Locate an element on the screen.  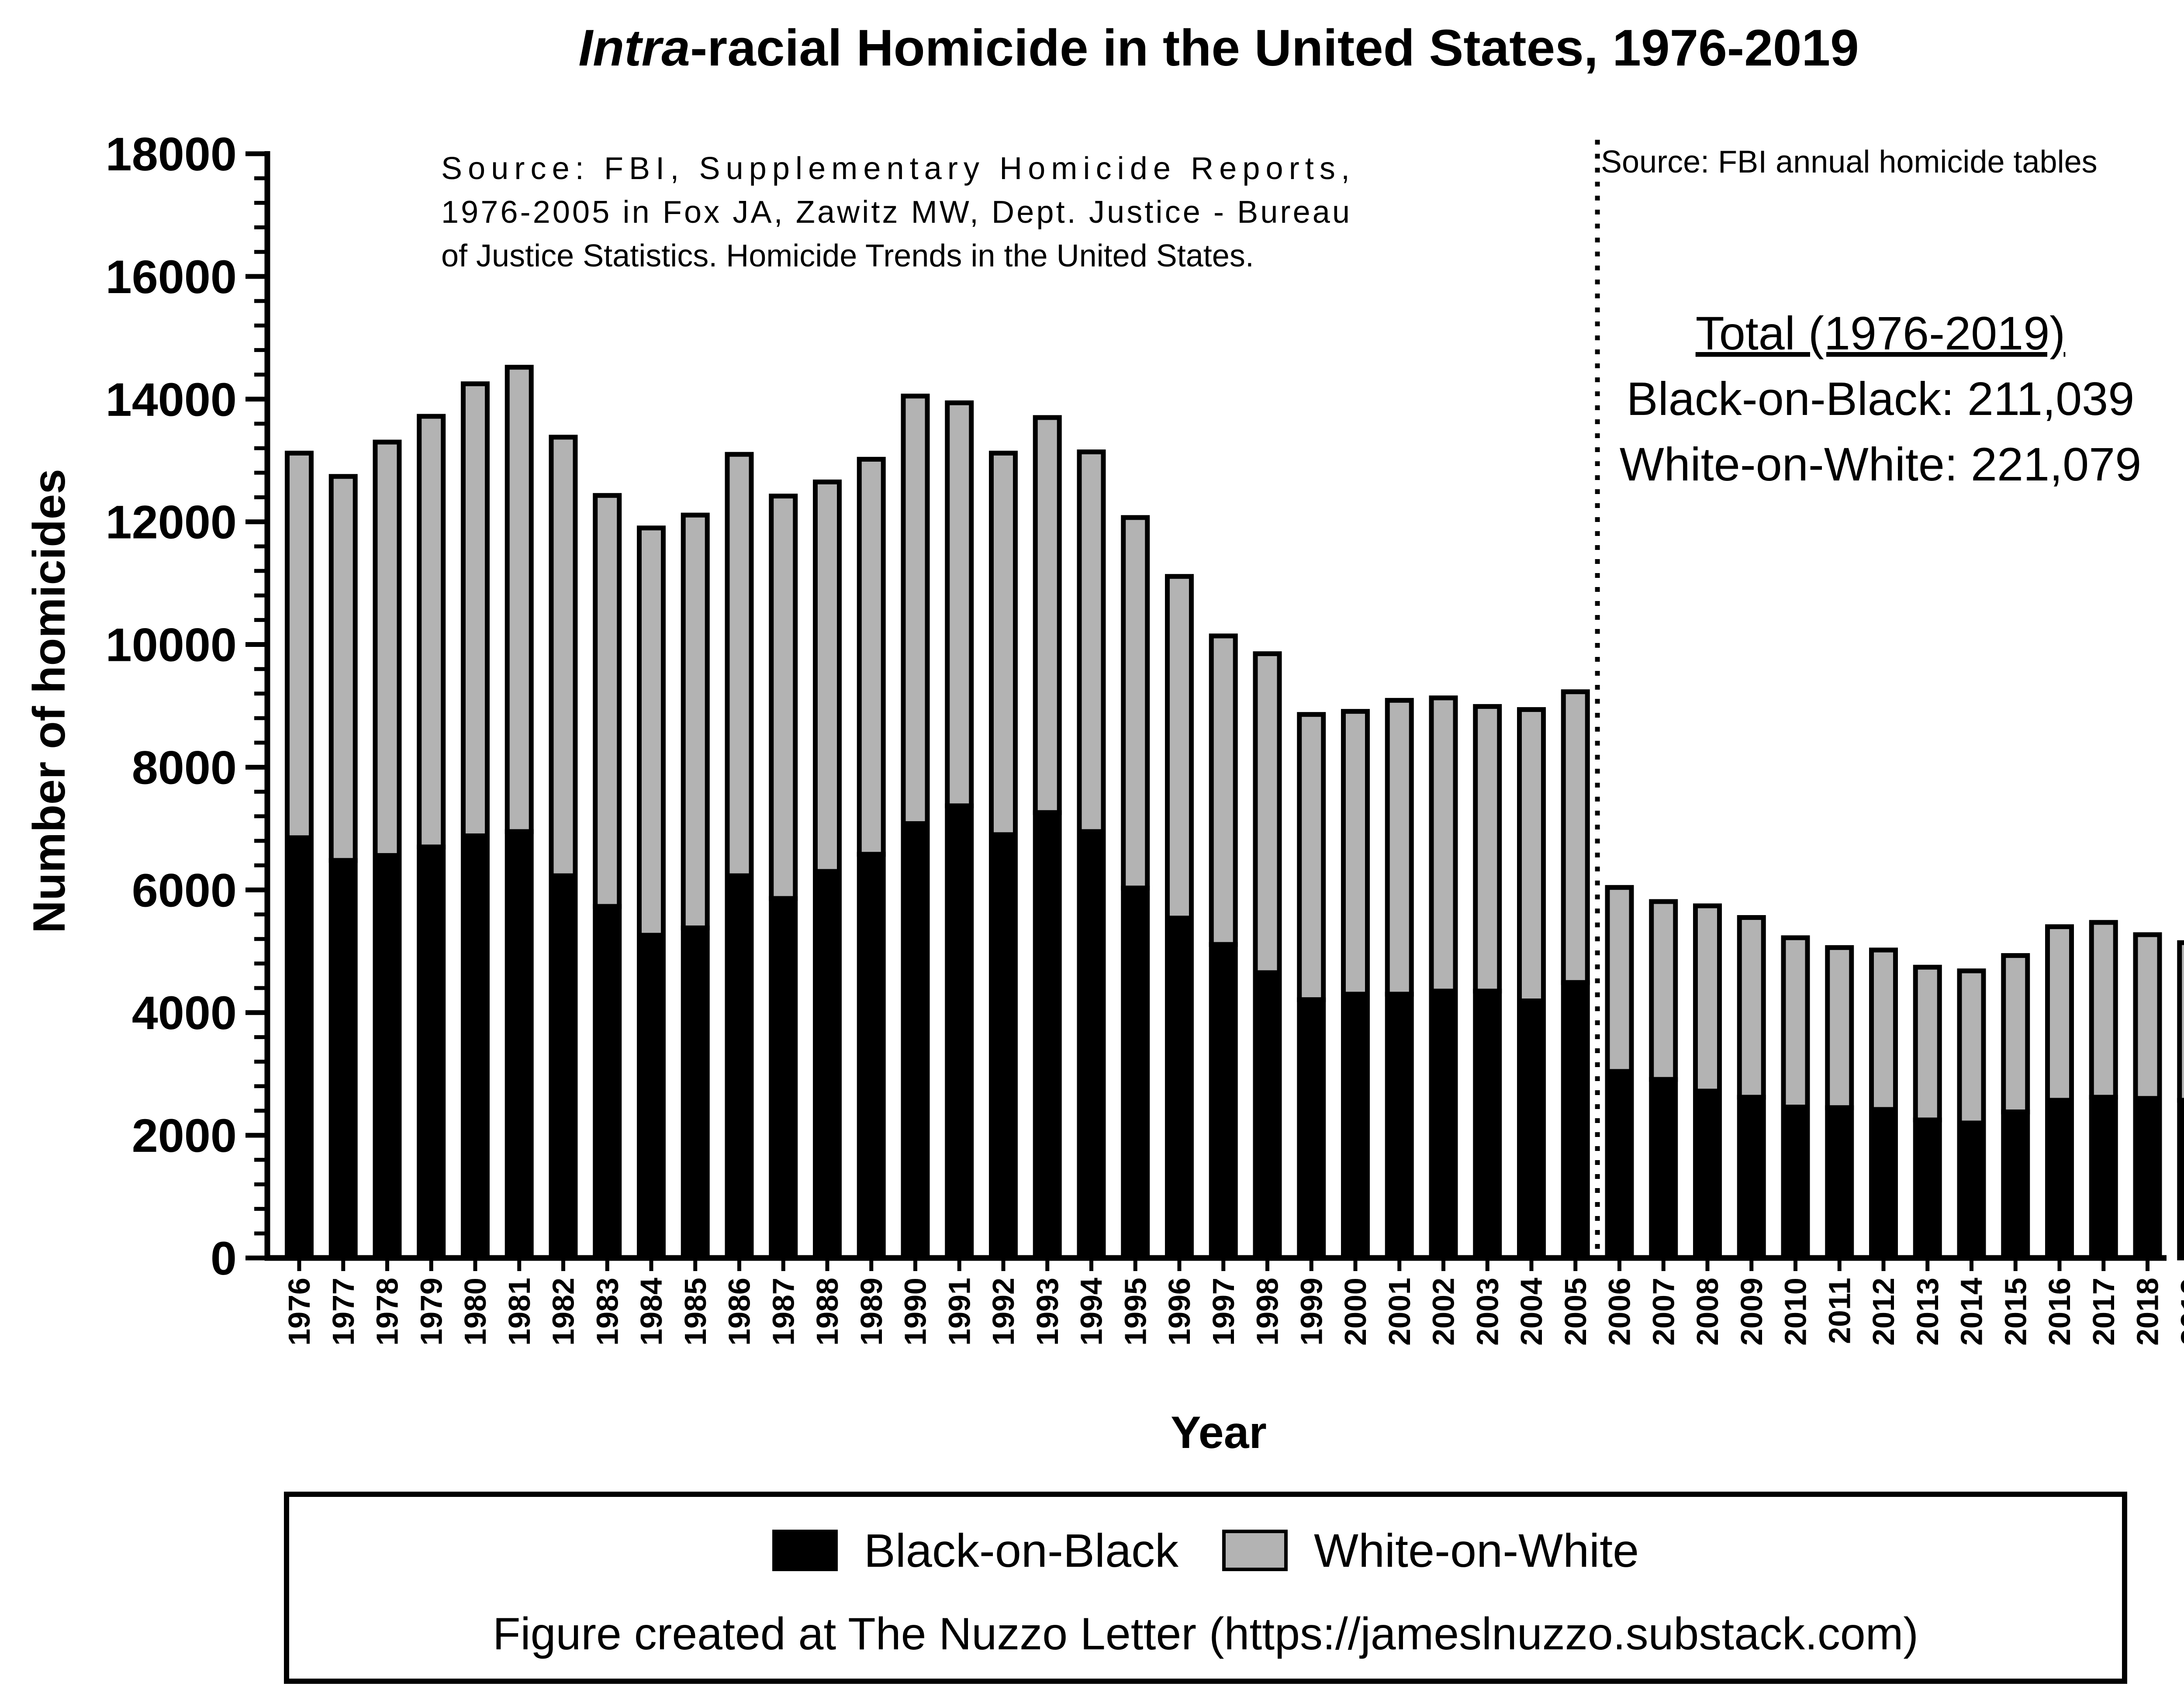
bar-black-1980 is located at coordinates (475, 1047).